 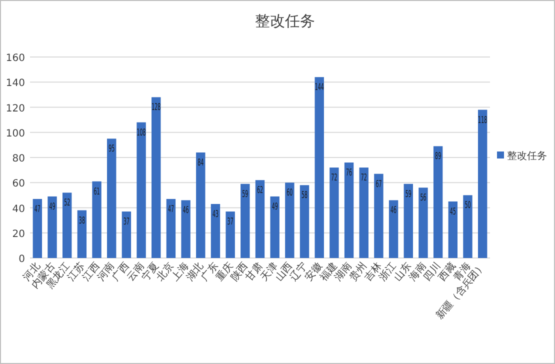 What do you see at coordinates (215, 214) in the screenshot?
I see `data-label: 43` at bounding box center [215, 214].